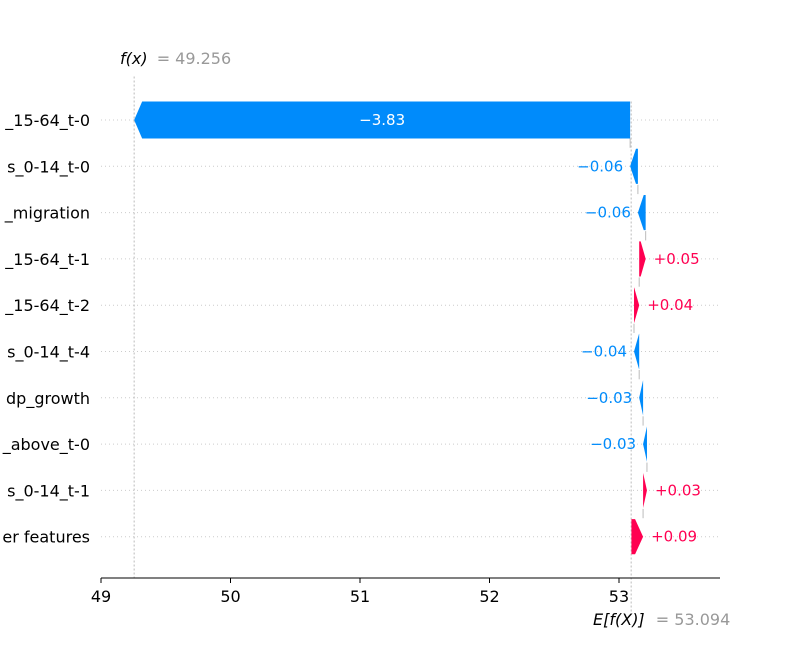 The image size is (800, 650). I want to click on feature-label: _15-64_t-0, so click(47, 121).